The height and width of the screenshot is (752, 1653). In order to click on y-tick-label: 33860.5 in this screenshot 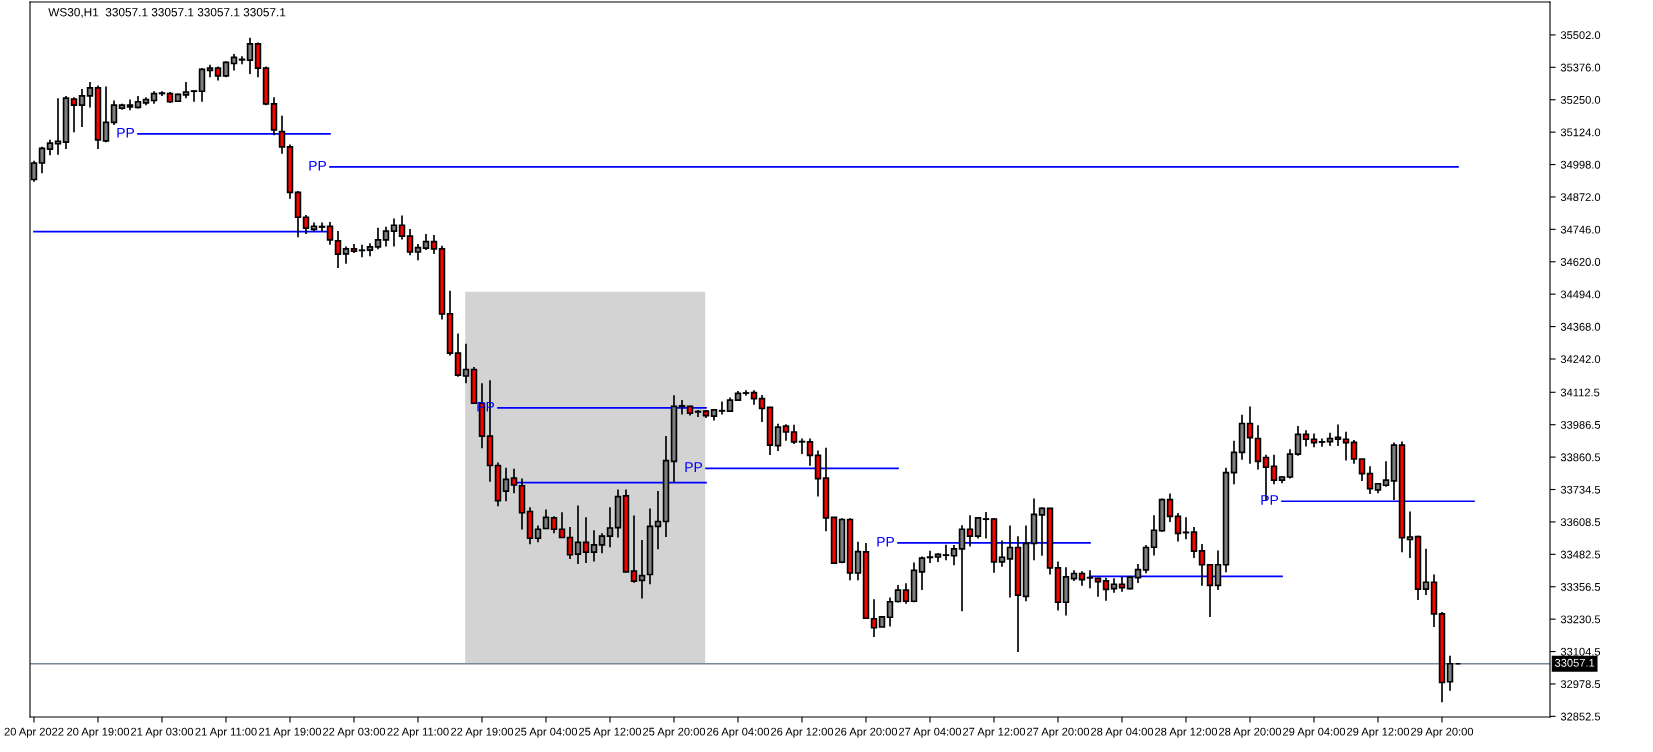, I will do `click(1580, 457)`.